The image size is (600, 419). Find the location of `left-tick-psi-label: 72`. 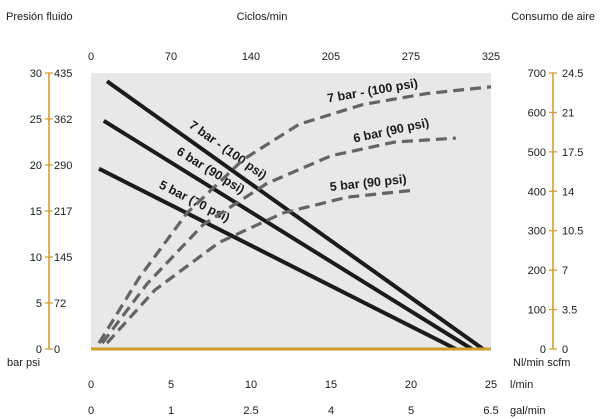

left-tick-psi-label: 72 is located at coordinates (60, 304).